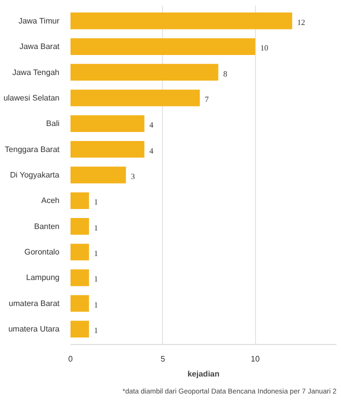  Describe the element at coordinates (34, 303) in the screenshot. I see `y-tick-label: umatera Barat` at that location.